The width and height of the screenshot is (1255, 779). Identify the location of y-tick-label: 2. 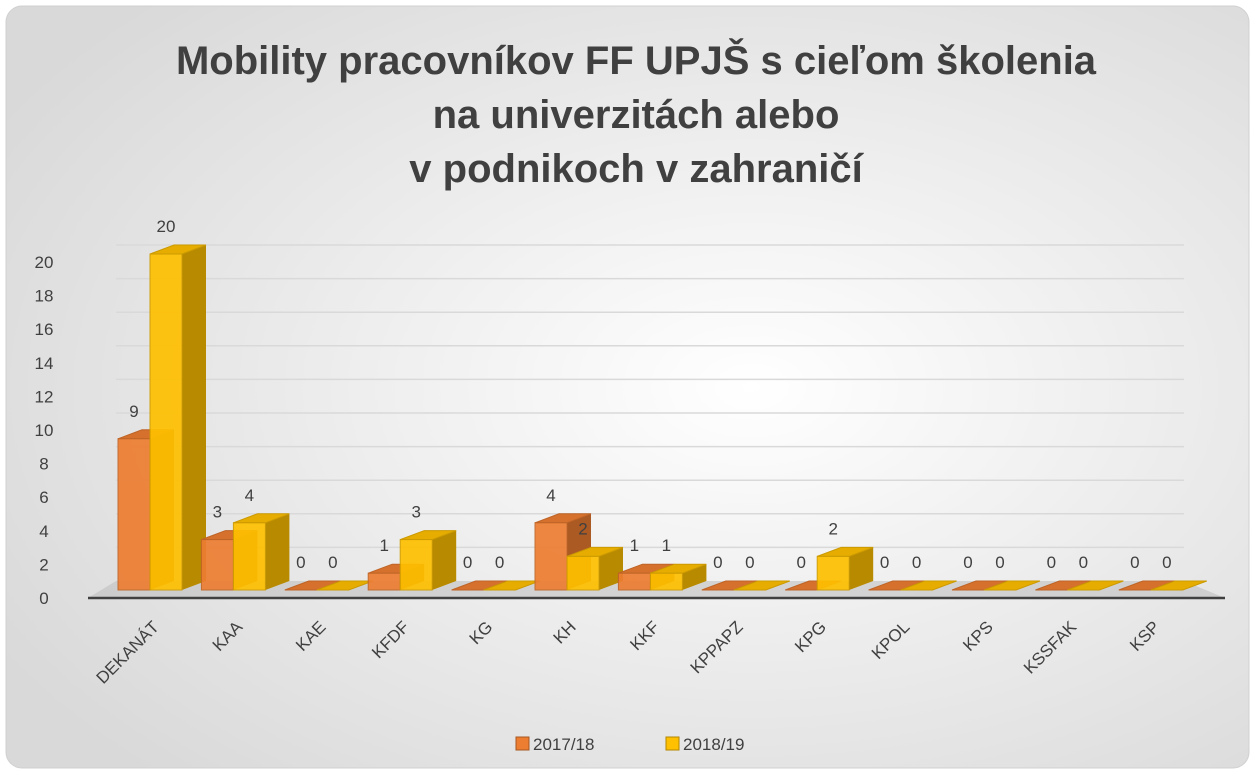
(43, 564).